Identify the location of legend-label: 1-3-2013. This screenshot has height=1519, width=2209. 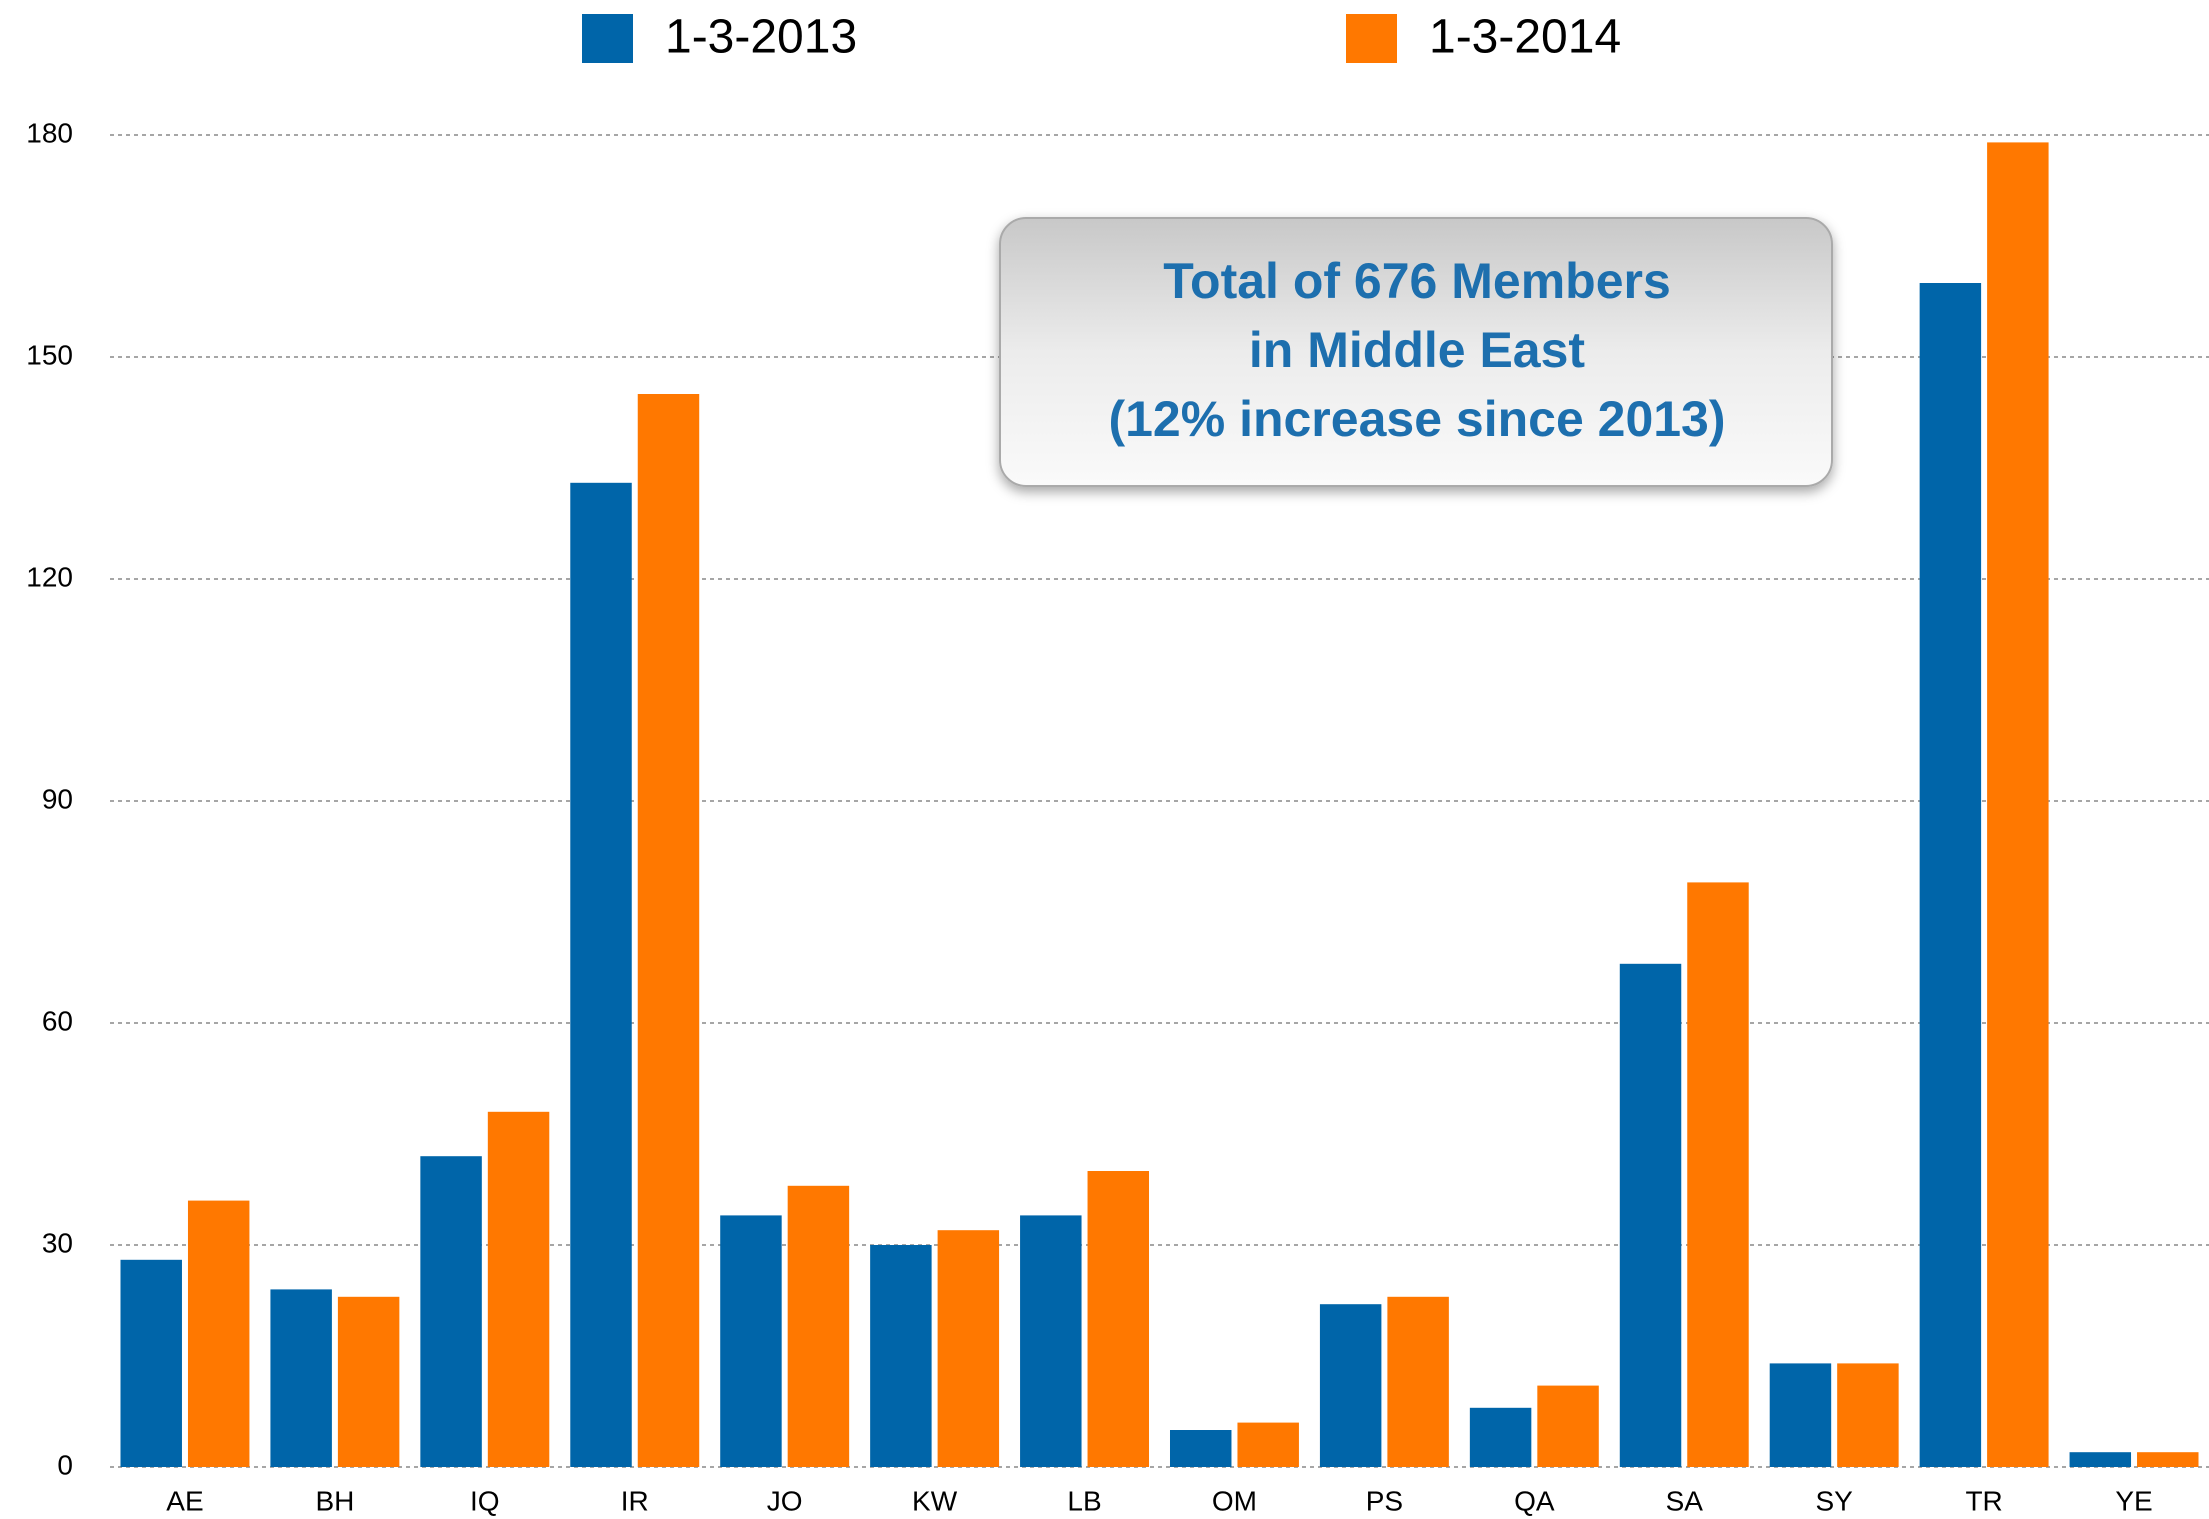
(761, 37).